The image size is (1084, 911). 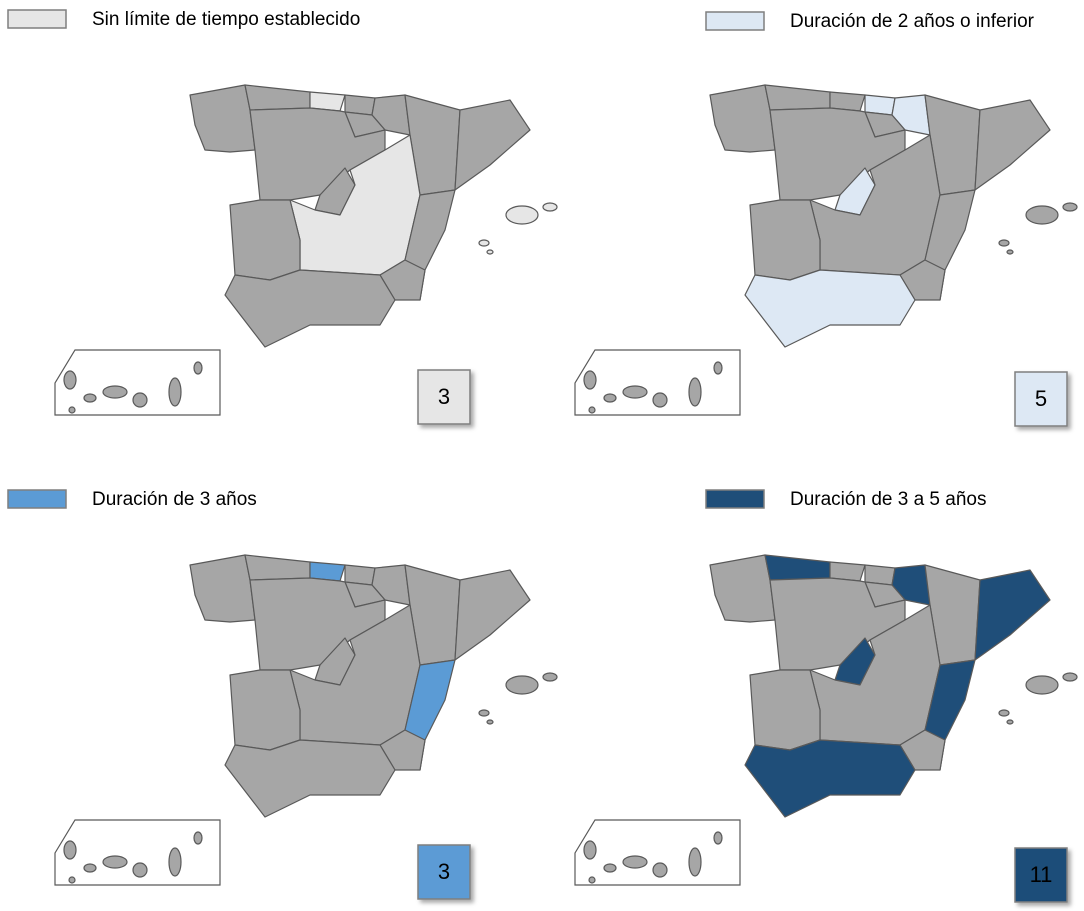 What do you see at coordinates (888, 499) in the screenshot?
I see `legend-label: Duración de 3 a 5 años` at bounding box center [888, 499].